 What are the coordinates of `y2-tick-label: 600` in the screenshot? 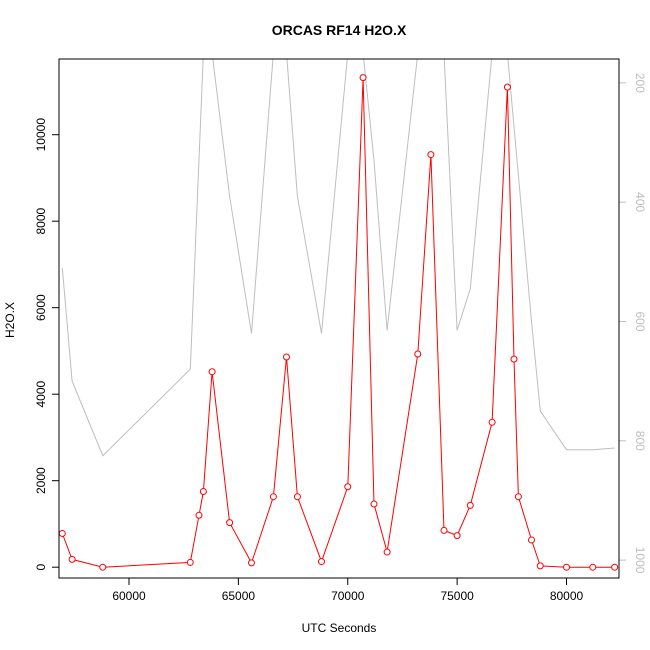 It's located at (640, 321).